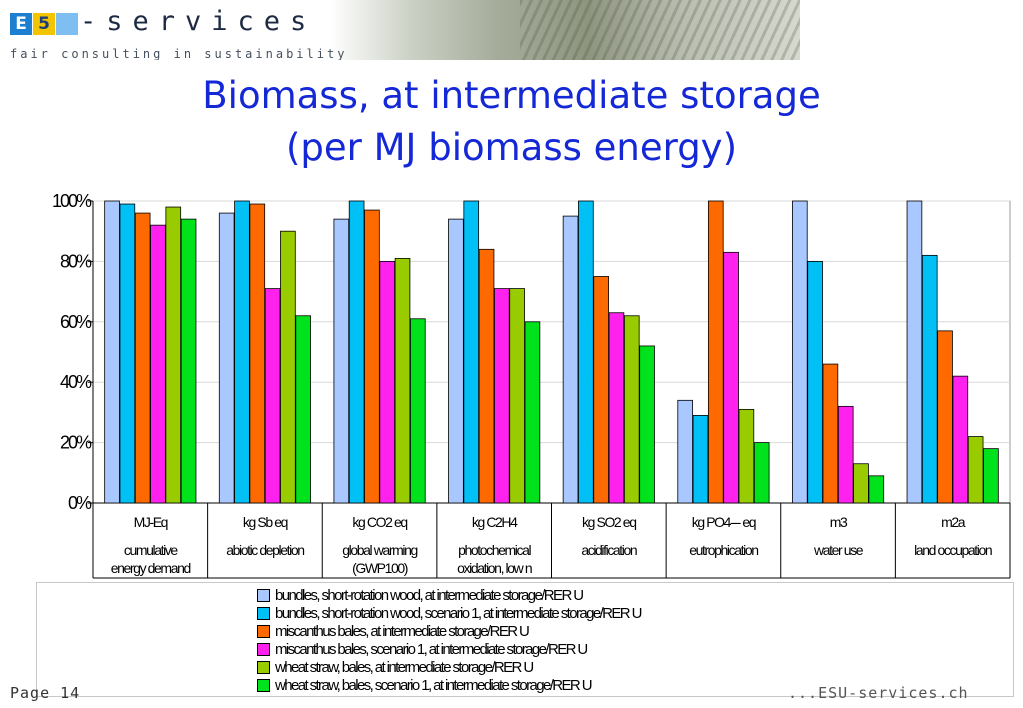  I want to click on category-name-label: global warming, so click(379, 550).